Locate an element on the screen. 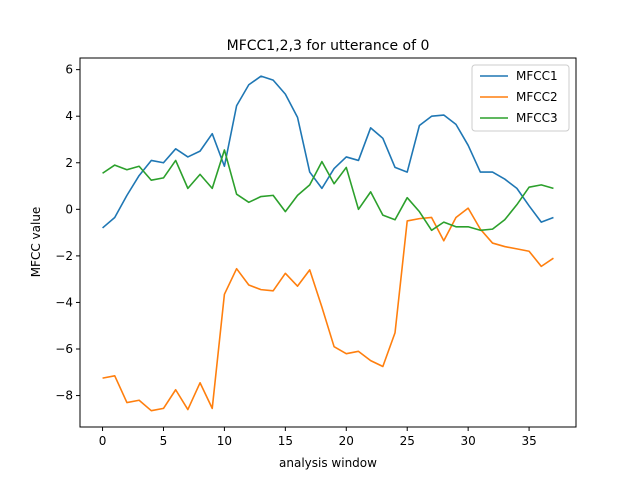 This screenshot has height=480, width=640. legend-label-mfcc2: MFCC2 is located at coordinates (537, 97).